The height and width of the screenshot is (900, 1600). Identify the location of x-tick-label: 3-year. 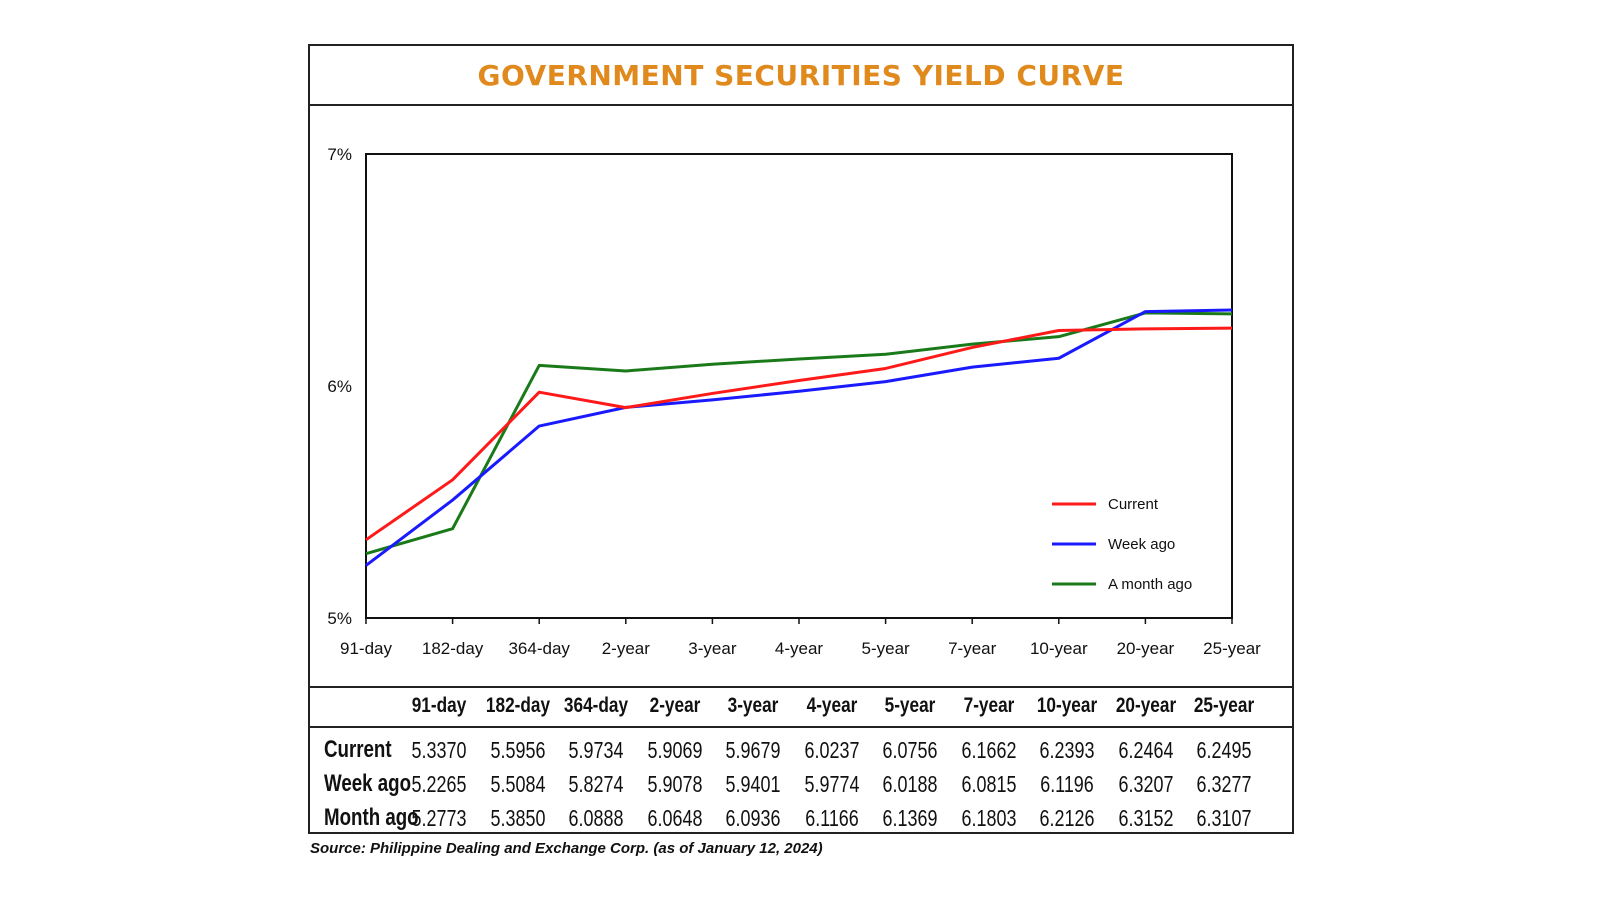
(712, 648).